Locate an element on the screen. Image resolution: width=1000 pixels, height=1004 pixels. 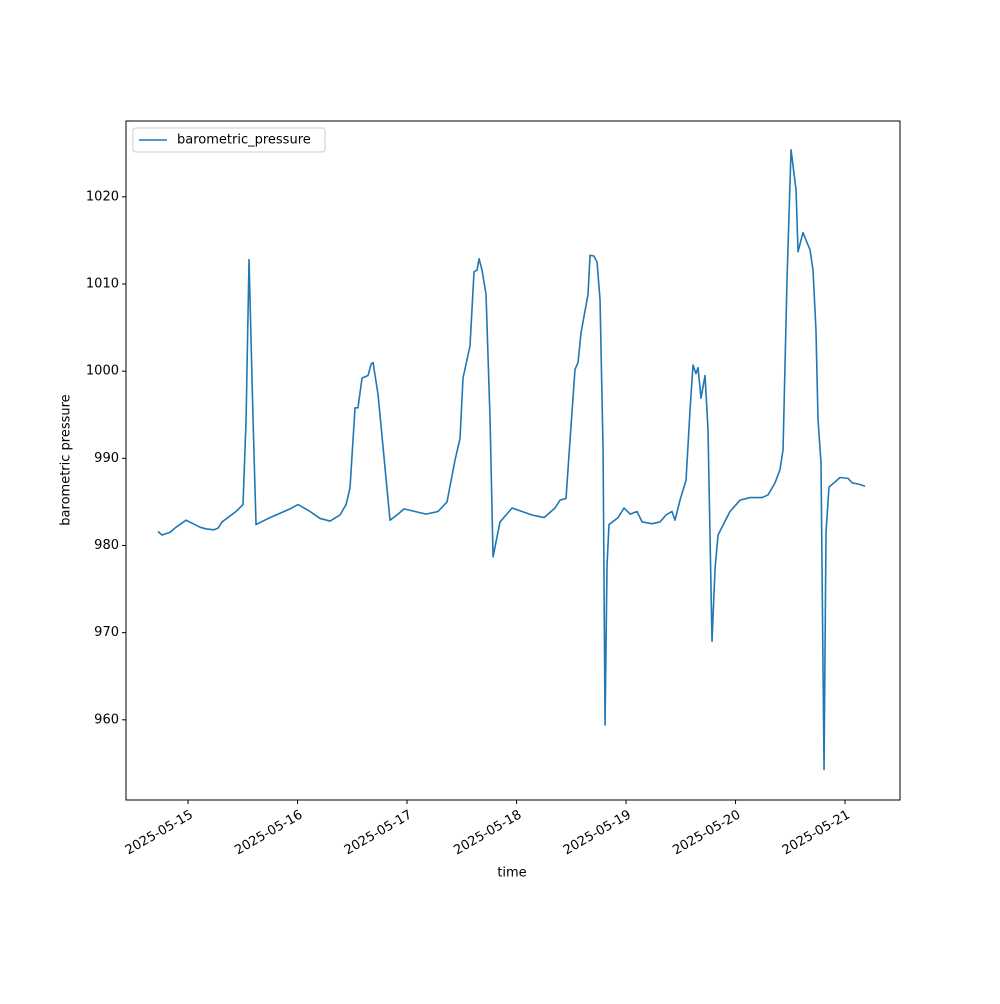
x-tick-label: 2025-05-17 is located at coordinates (378, 833).